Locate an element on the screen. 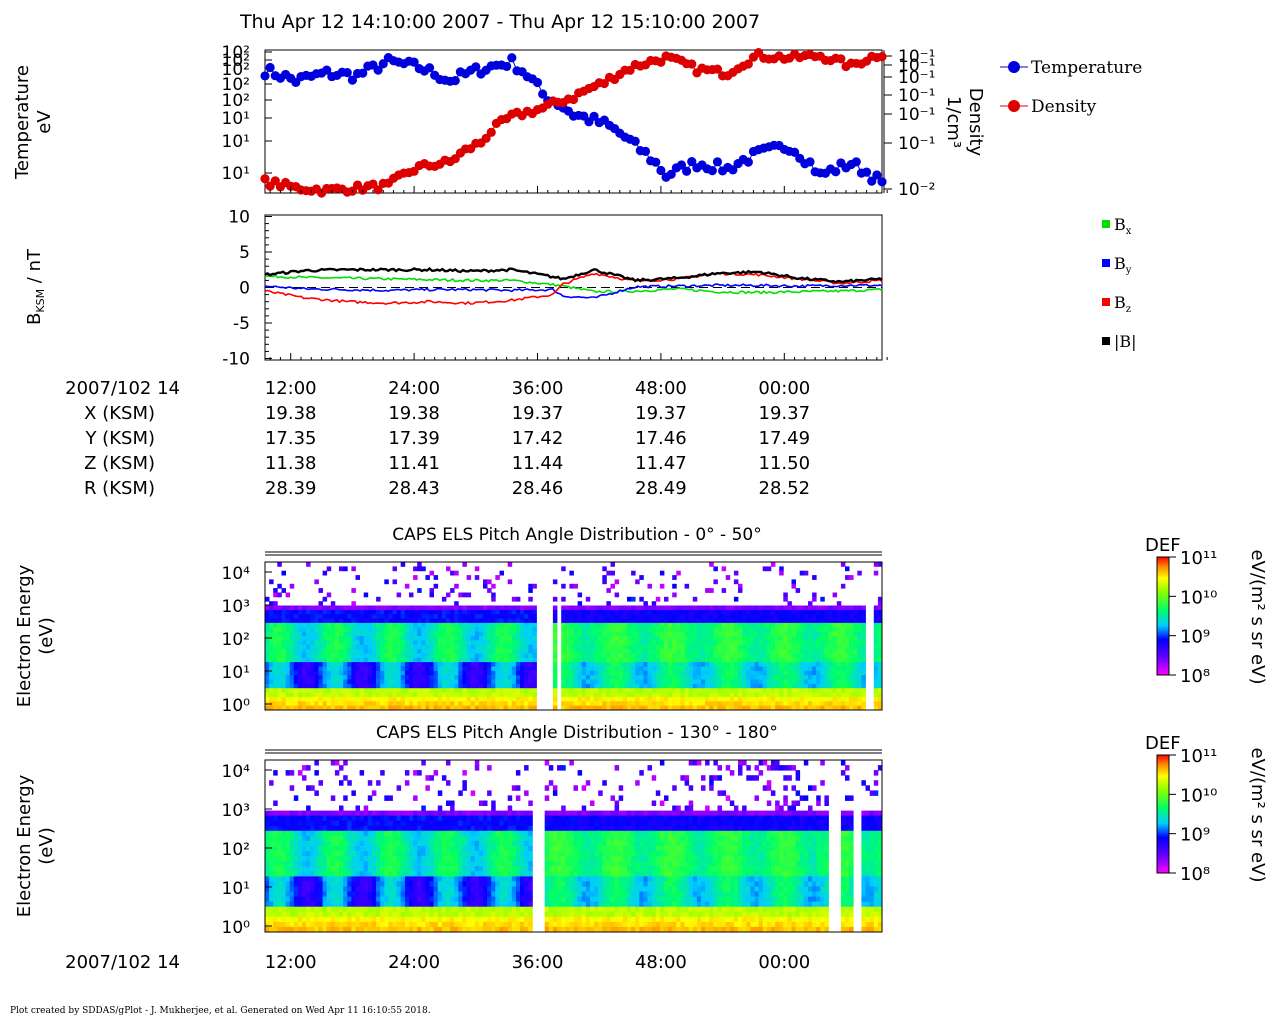 This screenshot has height=1024, width=1280. magnetic-field-plot-area is located at coordinates (573, 286).